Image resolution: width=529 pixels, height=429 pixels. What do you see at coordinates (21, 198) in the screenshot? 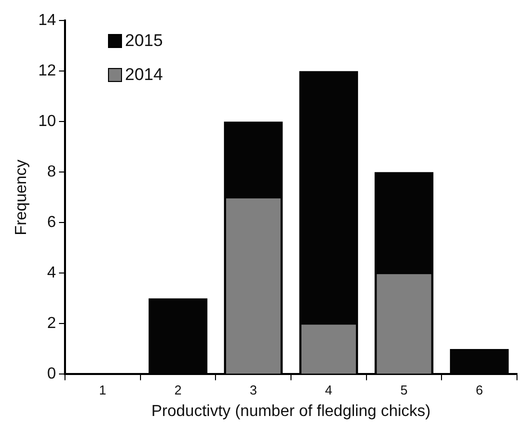
I see `y-axis-title: Frequency` at bounding box center [21, 198].